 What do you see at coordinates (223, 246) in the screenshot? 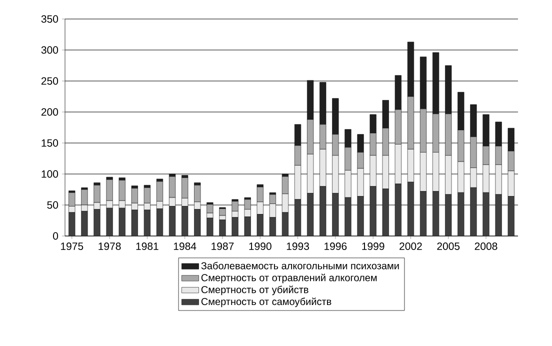
I see `x-tick-label: 1987` at bounding box center [223, 246].